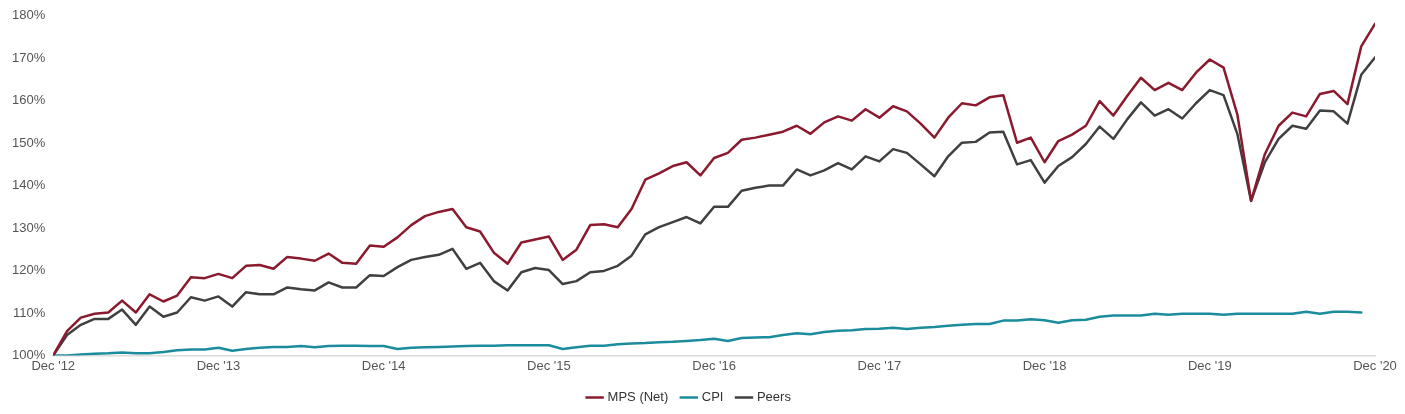 This screenshot has height=414, width=1405. Describe the element at coordinates (29, 100) in the screenshot. I see `y-tick-label: 160%` at that location.